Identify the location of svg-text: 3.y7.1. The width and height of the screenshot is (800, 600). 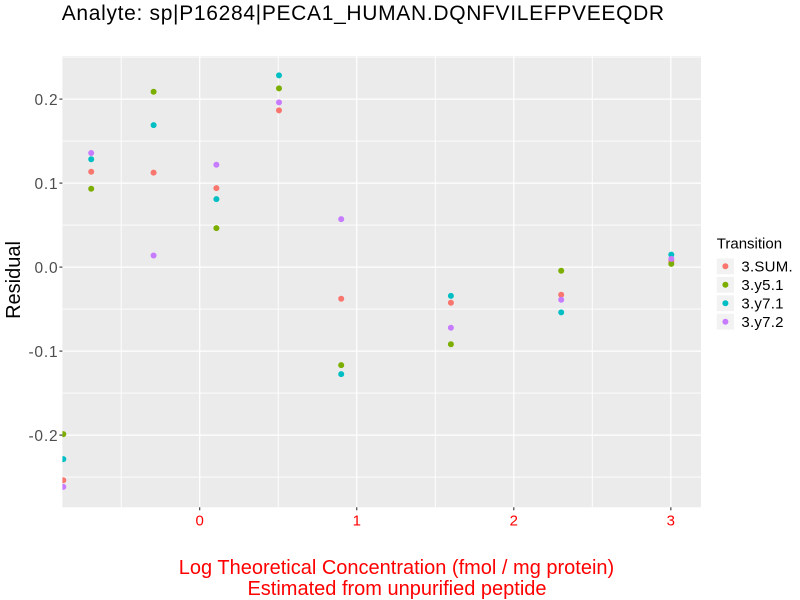
(762, 304).